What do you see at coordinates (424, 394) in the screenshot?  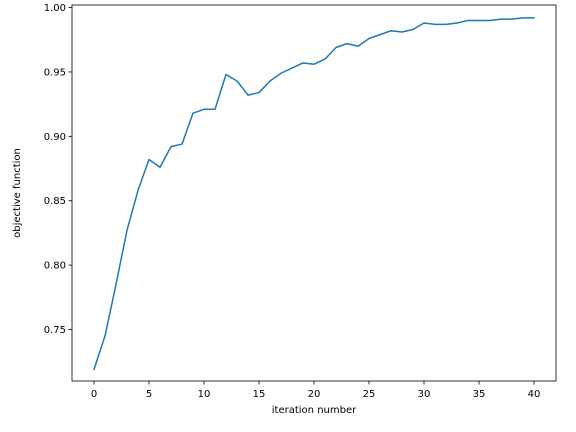 I see `x-tick-label: 30` at bounding box center [424, 394].